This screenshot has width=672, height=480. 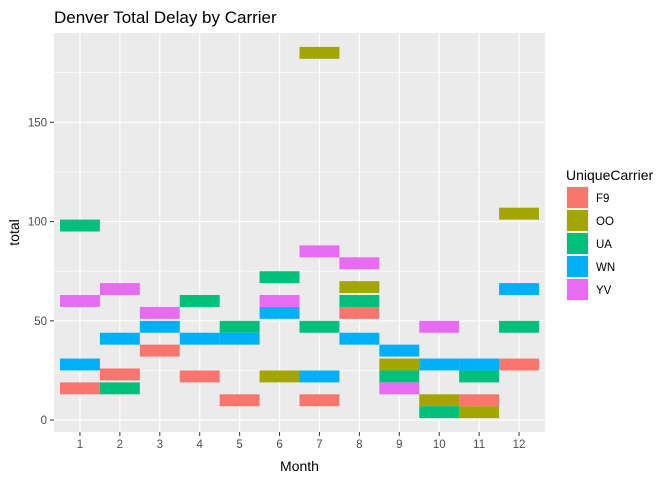 What do you see at coordinates (577, 266) in the screenshot?
I see `legend-swatch-WN` at bounding box center [577, 266].